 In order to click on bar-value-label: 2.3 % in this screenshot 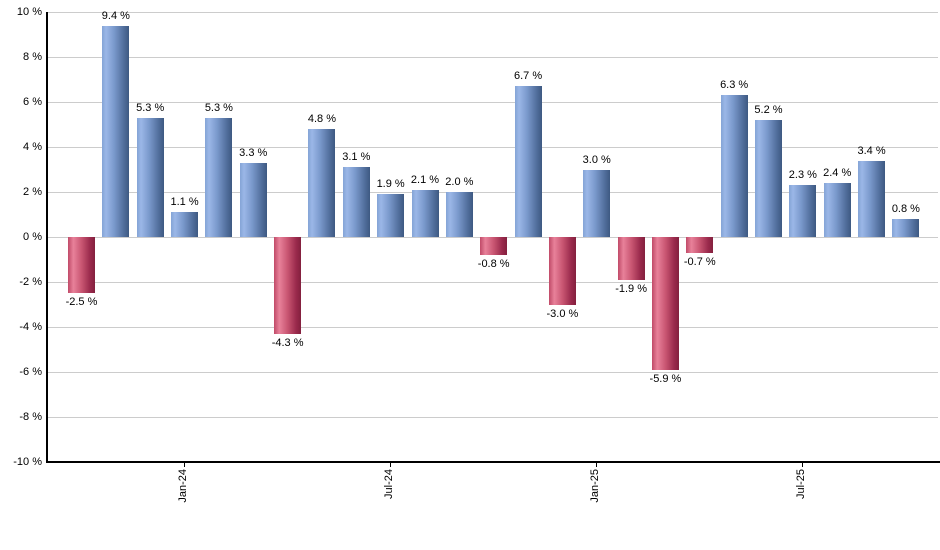, I will do `click(802, 175)`.